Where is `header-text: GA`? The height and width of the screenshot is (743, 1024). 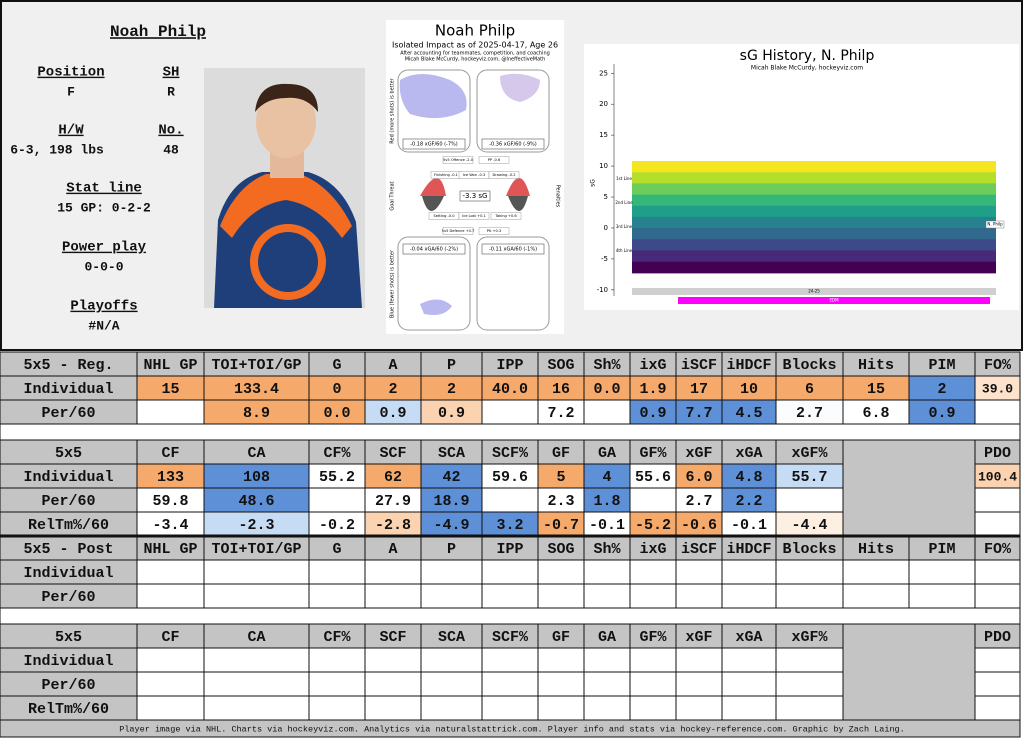
header-text: GA is located at coordinates (607, 637).